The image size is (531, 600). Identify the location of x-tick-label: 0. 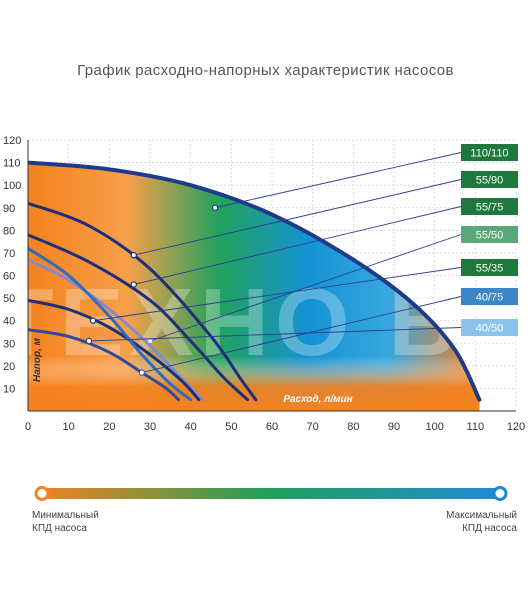
(28, 427).